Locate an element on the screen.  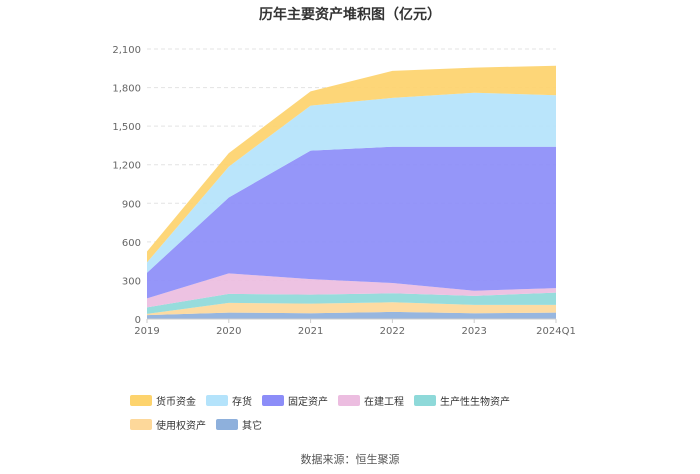
legend-item: 固定资产 is located at coordinates (295, 400).